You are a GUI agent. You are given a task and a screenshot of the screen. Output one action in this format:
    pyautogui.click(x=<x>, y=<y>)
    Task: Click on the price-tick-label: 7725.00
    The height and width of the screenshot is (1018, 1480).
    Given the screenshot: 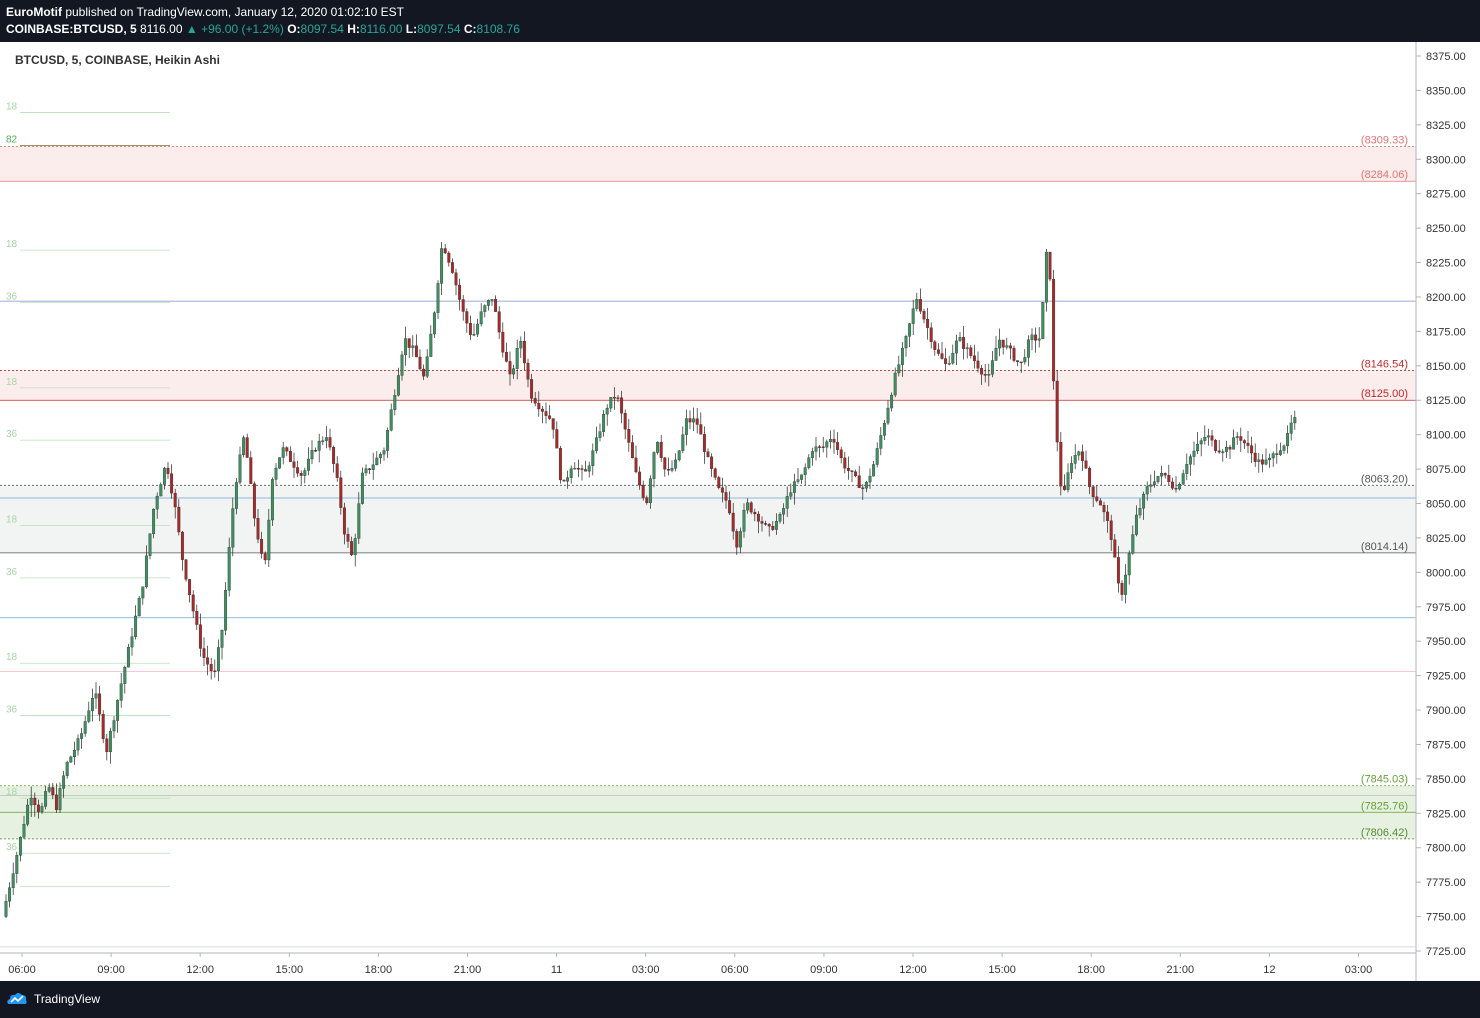 What is the action you would take?
    pyautogui.click(x=1446, y=952)
    